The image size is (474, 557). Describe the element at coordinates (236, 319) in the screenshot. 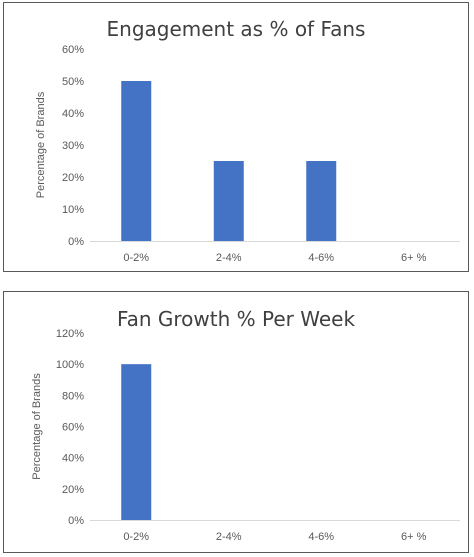

I see `chart-title: Fan Growth % Per Week` at that location.